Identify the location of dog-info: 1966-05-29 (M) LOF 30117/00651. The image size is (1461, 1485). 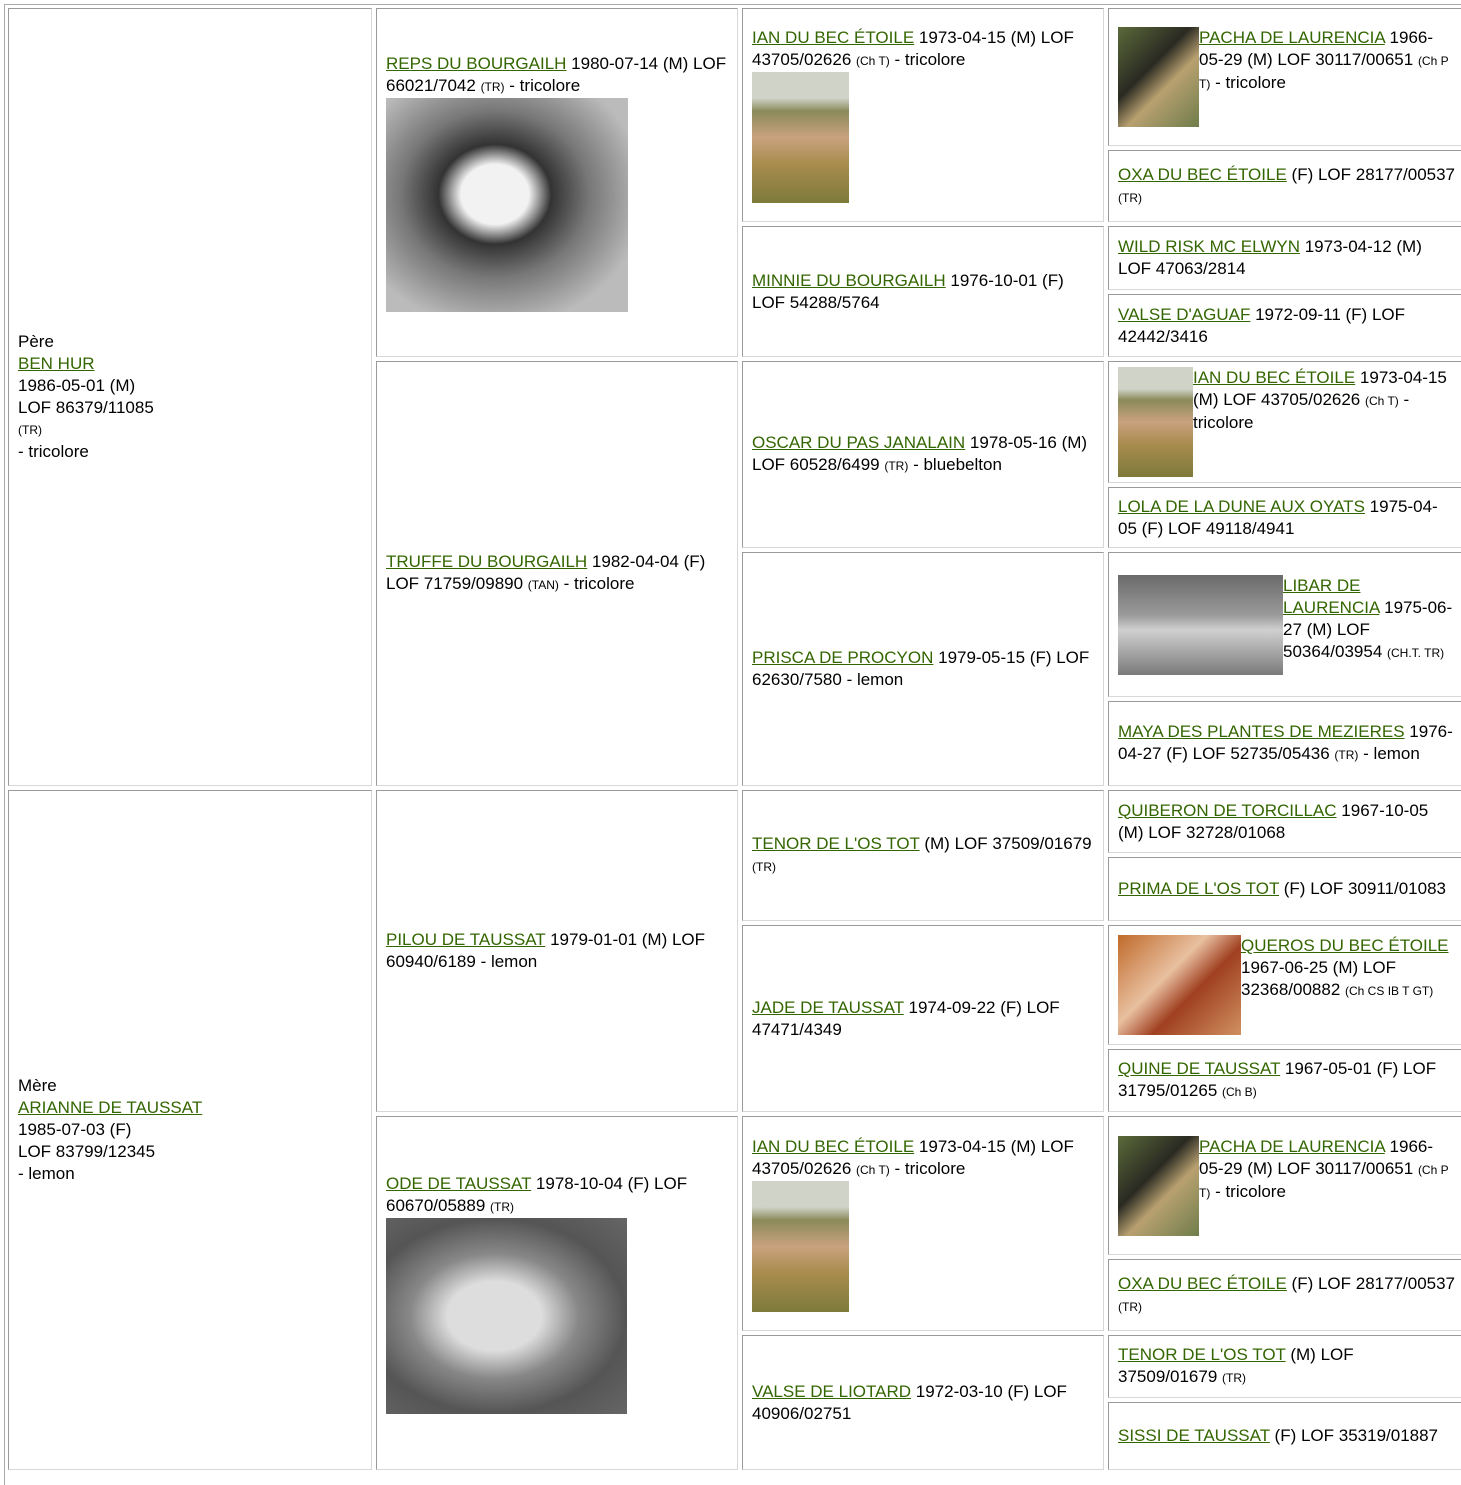
(1316, 1157).